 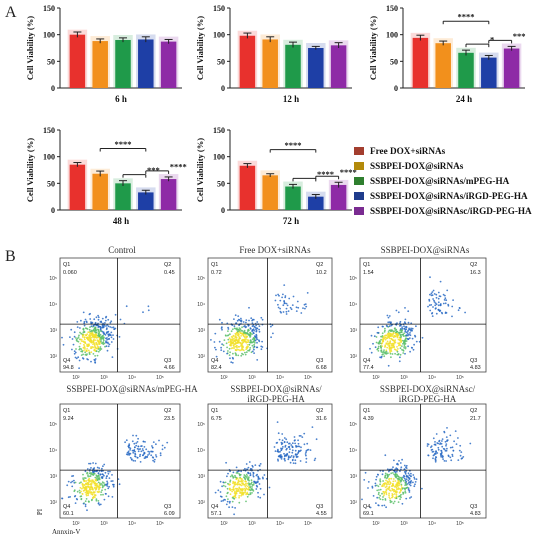 What do you see at coordinates (169, 368) in the screenshot?
I see `quadrant-value-q3: 4.66` at bounding box center [169, 368].